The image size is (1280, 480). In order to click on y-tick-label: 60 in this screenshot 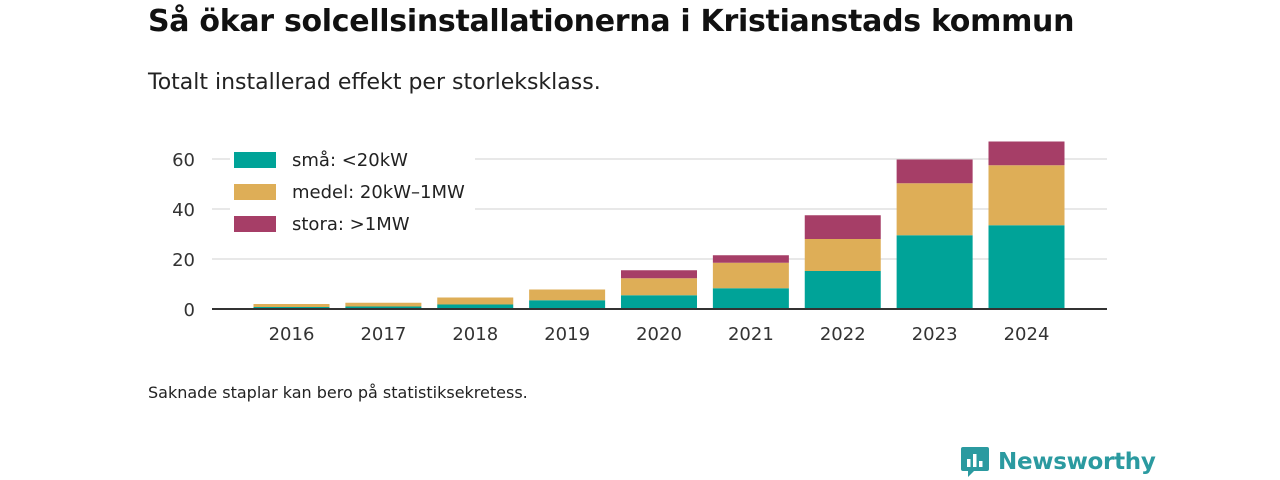, I will do `click(183, 160)`.